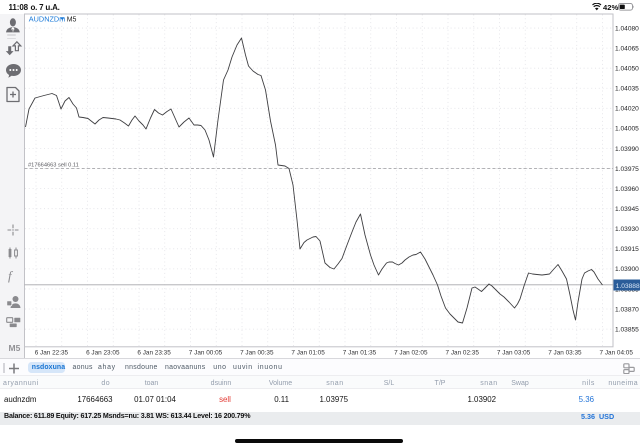  What do you see at coordinates (627, 209) in the screenshot?
I see `svg-text: 1.03945` at bounding box center [627, 209].